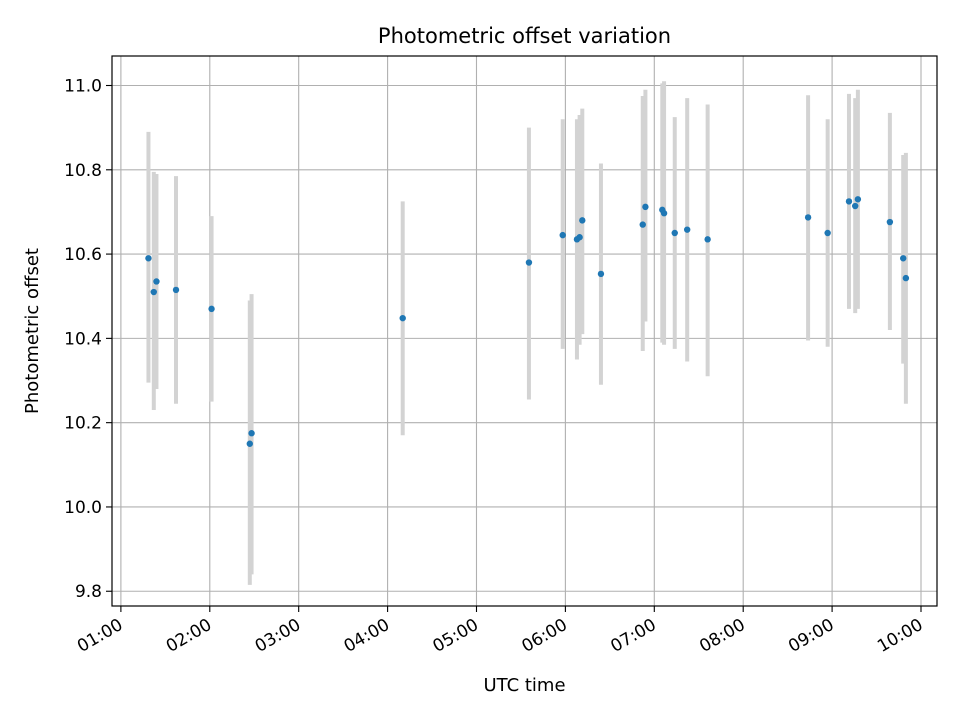 This screenshot has height=720, width=960. Describe the element at coordinates (88, 592) in the screenshot. I see `y-tick-label: 9.8` at that location.